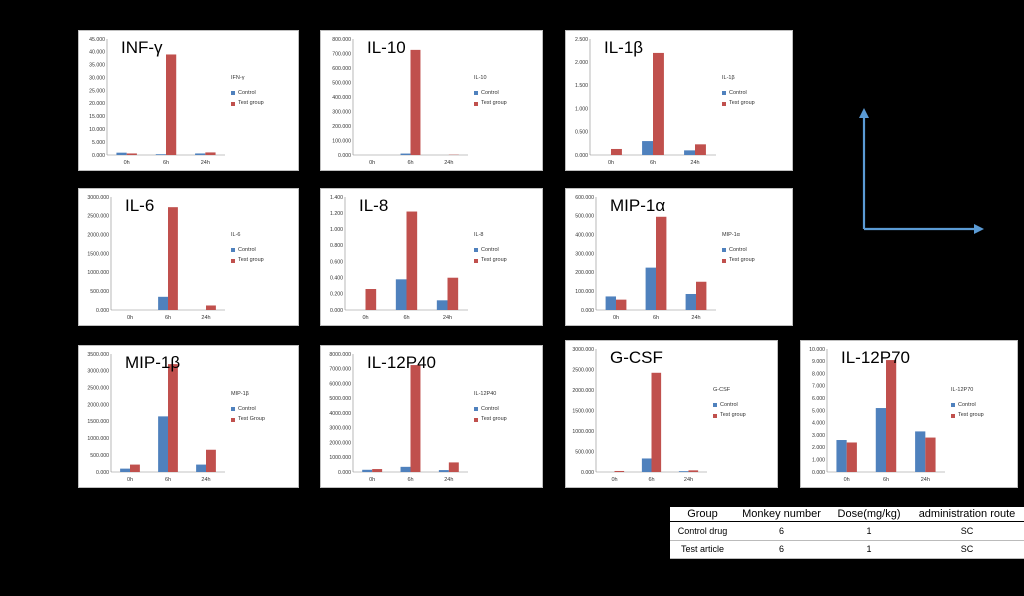 This screenshot has width=1024, height=596. I want to click on legend-title: MIP-1α, so click(731, 235).